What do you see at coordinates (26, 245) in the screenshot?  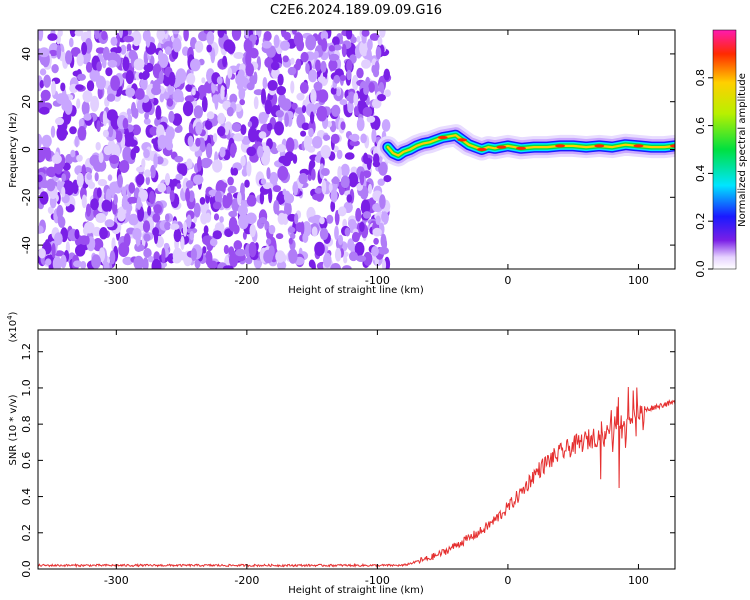 I see `y-tick-label: -40` at bounding box center [26, 245].